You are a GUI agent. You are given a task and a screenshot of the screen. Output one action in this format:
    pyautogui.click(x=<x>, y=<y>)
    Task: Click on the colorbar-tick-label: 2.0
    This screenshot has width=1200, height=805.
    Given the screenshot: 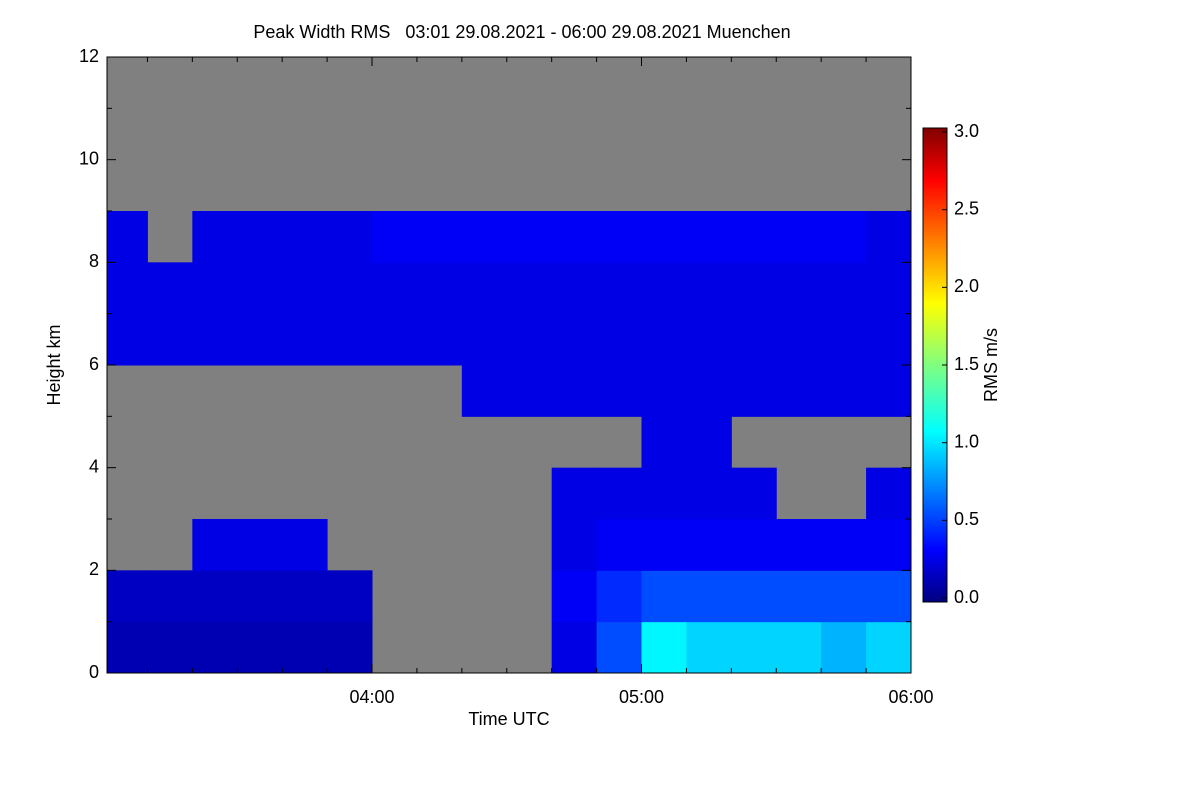 What is the action you would take?
    pyautogui.click(x=966, y=286)
    